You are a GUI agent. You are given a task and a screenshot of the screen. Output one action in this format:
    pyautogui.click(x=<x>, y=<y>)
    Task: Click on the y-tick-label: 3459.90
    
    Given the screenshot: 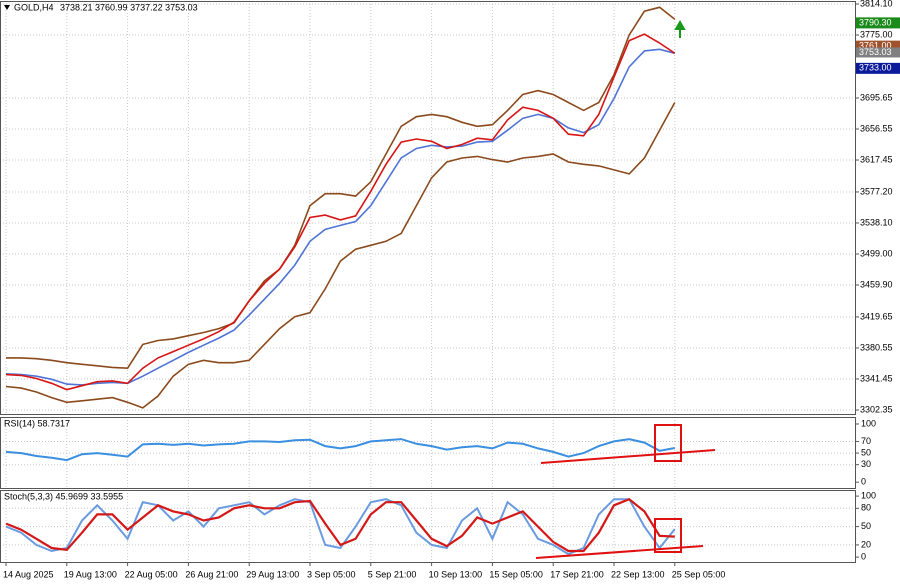 What is the action you would take?
    pyautogui.click(x=876, y=284)
    